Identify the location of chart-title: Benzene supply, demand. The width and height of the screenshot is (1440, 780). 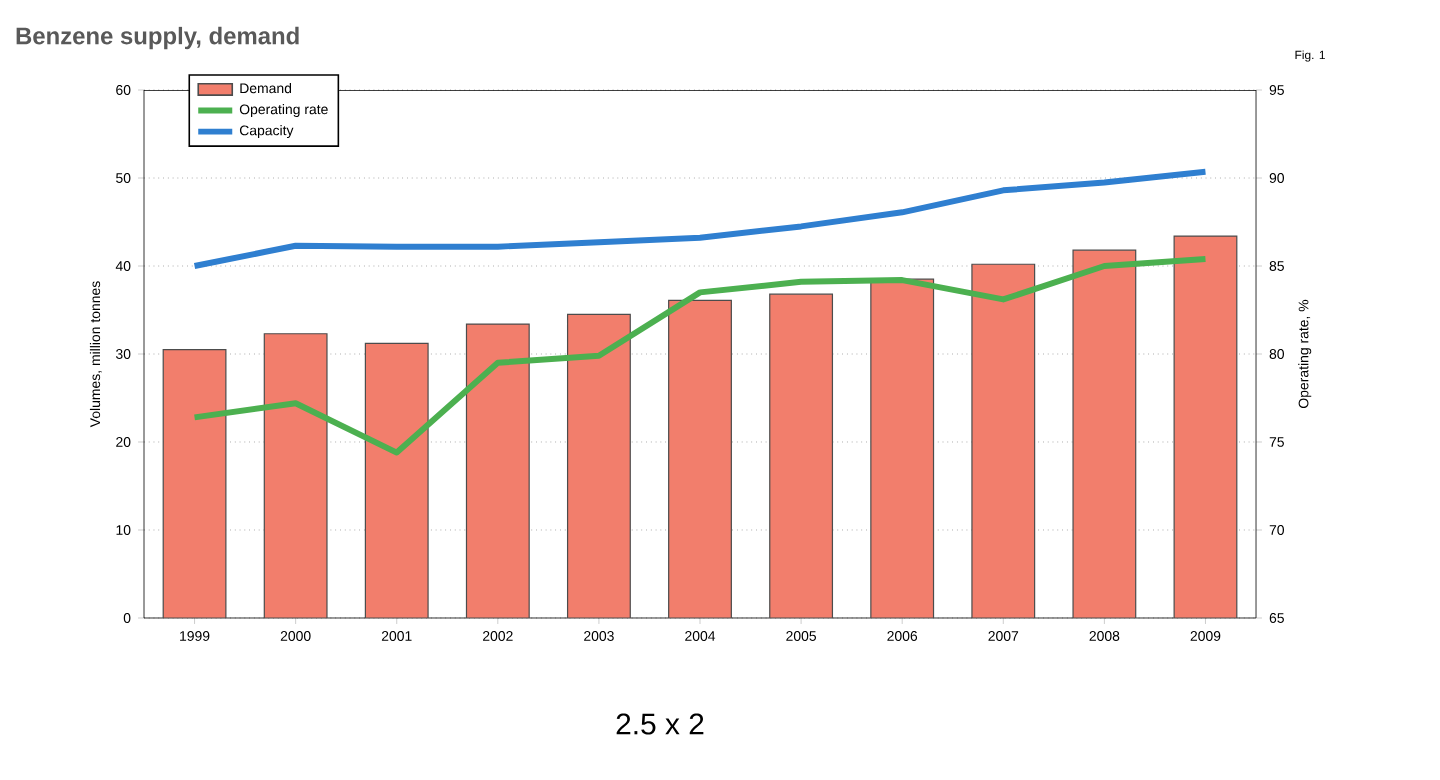
(157, 38).